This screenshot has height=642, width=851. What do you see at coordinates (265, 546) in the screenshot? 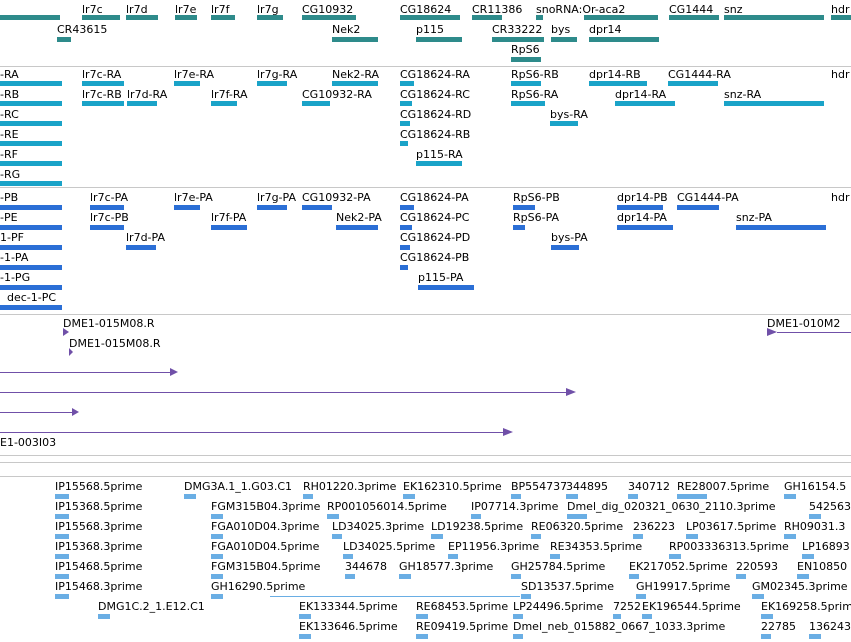
I see `est-label: FGA010D04.5prime` at bounding box center [265, 546].